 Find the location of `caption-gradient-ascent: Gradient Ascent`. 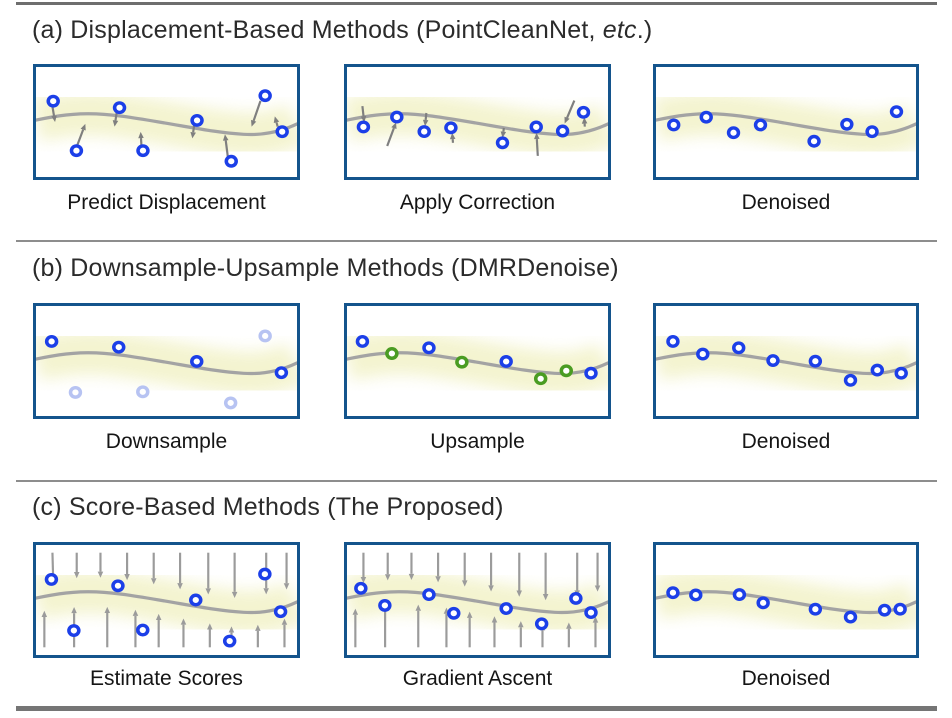

caption-gradient-ascent: Gradient Ascent is located at coordinates (477, 678).